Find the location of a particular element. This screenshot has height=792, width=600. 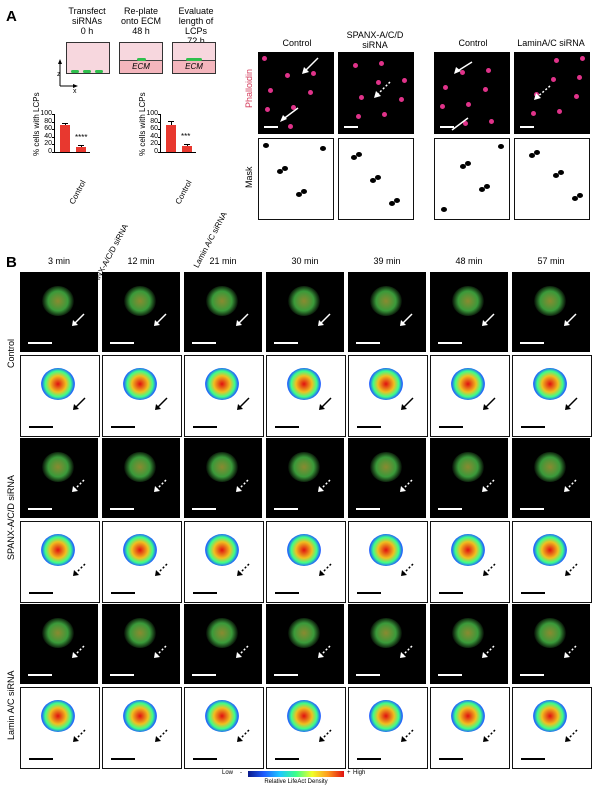

timeline-step-2-time: 48 h is located at coordinates (141, 31).